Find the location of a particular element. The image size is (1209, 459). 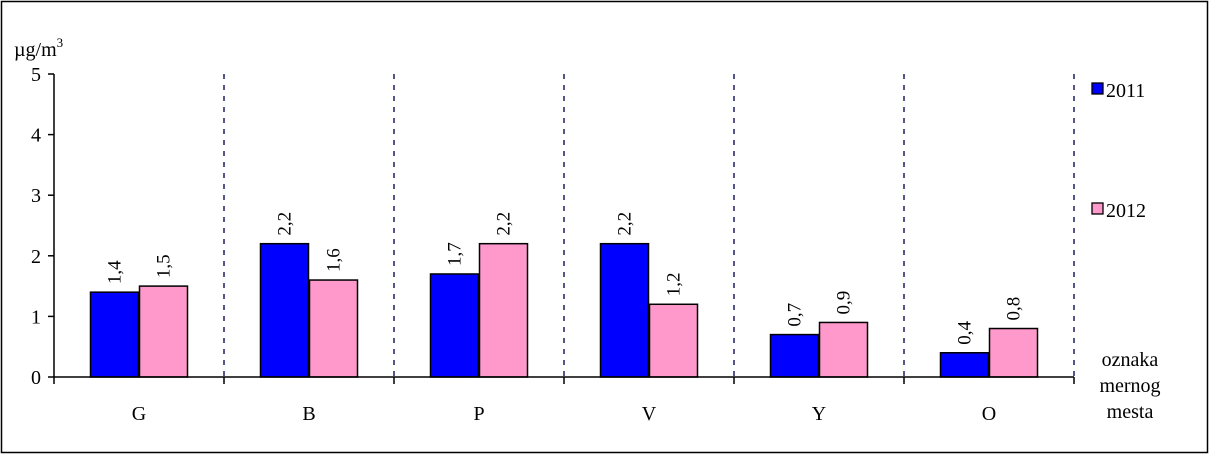

legend-swatch-2012 is located at coordinates (1097, 208).